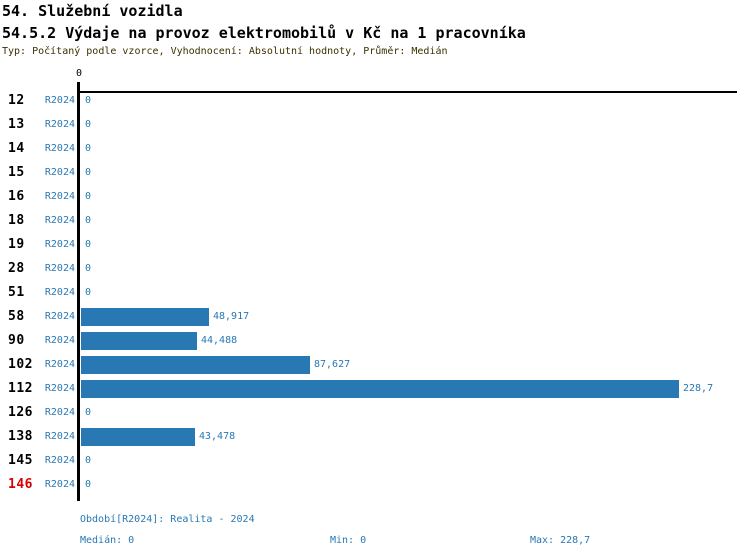  Describe the element at coordinates (375, 365) in the screenshot. I see `bar-row: 102 R2024 87,627` at that location.